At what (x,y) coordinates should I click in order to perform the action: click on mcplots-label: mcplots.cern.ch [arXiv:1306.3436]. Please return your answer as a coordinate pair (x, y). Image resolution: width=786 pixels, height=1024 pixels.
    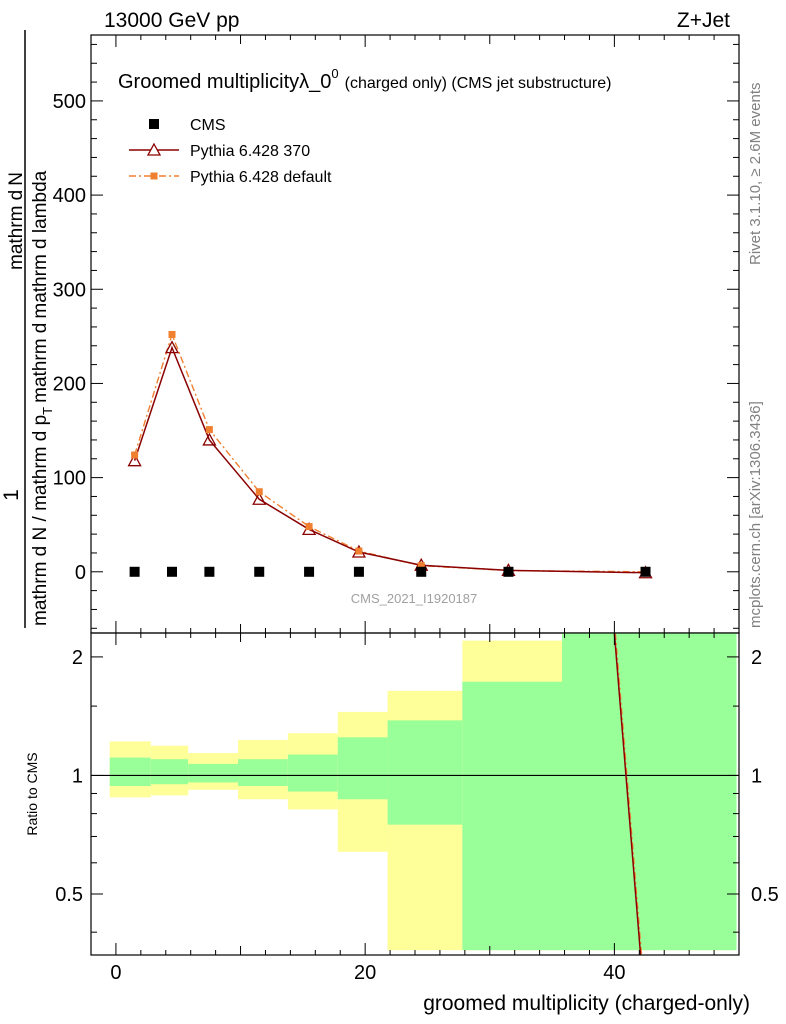
    Looking at the image, I should click on (755, 514).